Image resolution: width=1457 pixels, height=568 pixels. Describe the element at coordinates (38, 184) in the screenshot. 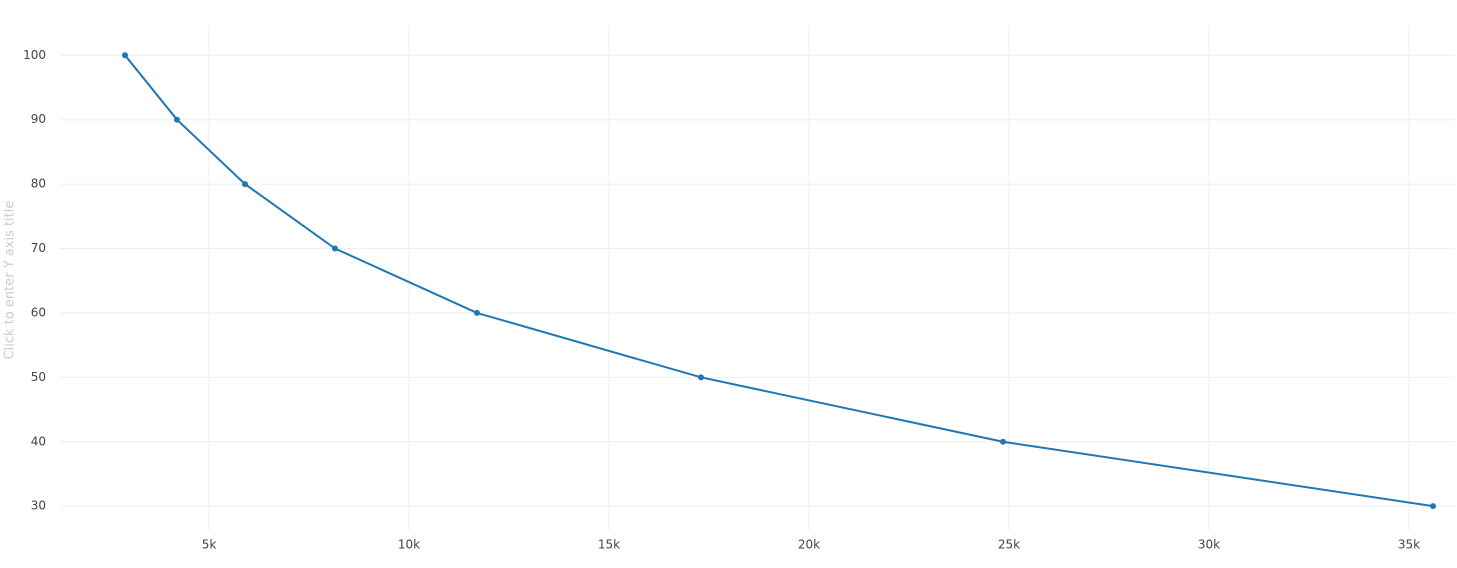

I see `y-tick-label: 80` at that location.